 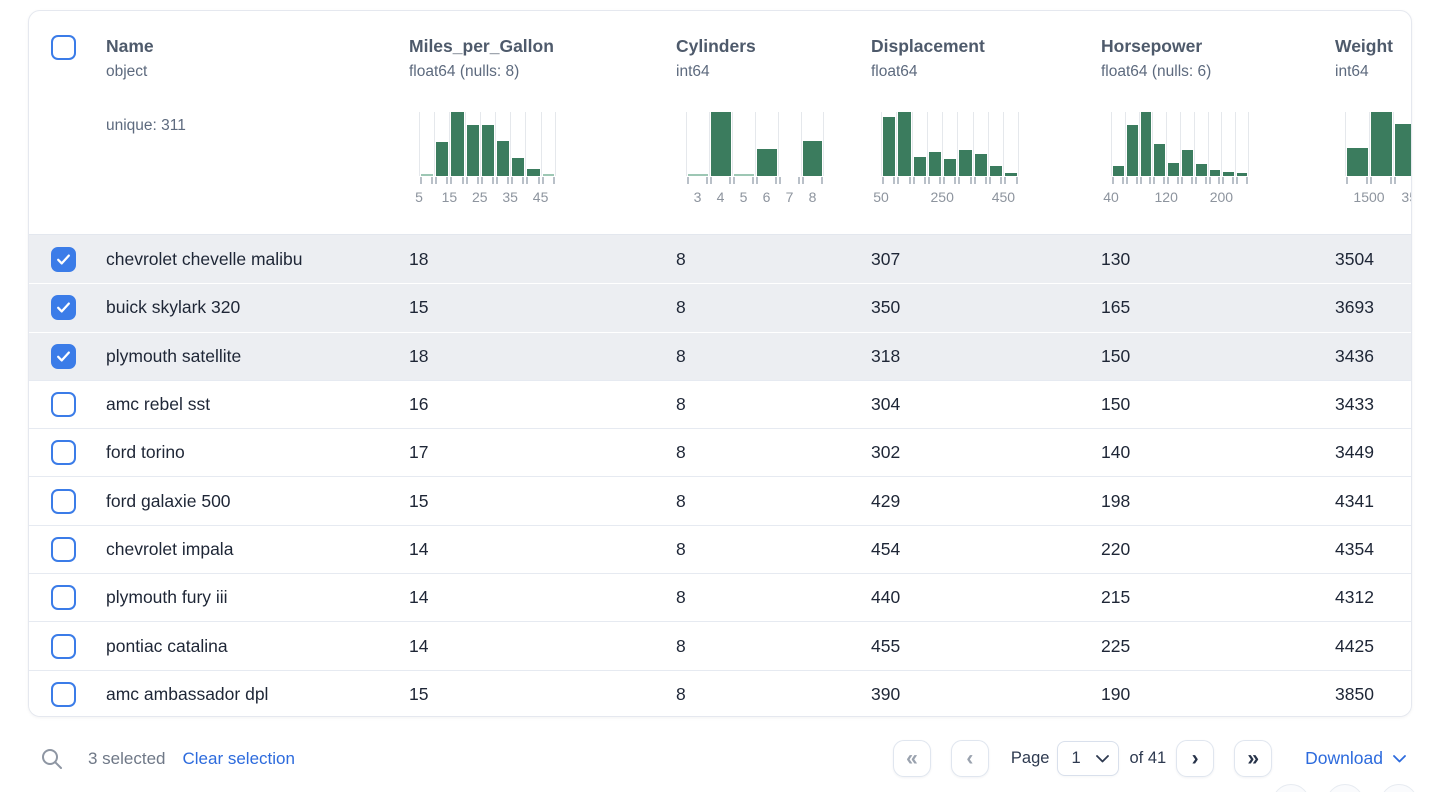 I want to click on column-dtype: object, so click(x=127, y=71).